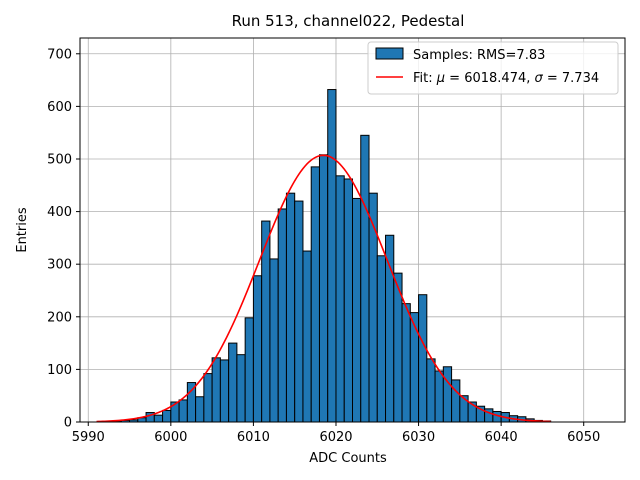 This screenshot has width=640, height=480. Describe the element at coordinates (59, 54) in the screenshot. I see `y-tick-label: 700` at that location.